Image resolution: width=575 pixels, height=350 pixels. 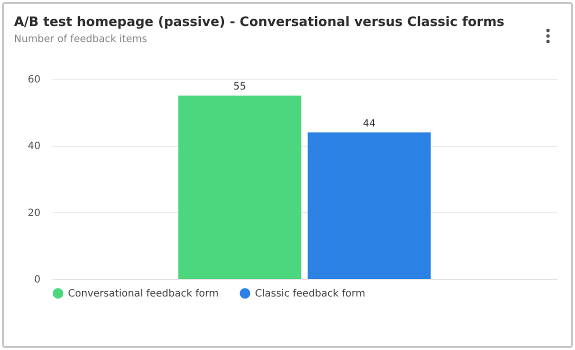 I want to click on chart-subtitle: Number of feedback items, so click(x=81, y=39).